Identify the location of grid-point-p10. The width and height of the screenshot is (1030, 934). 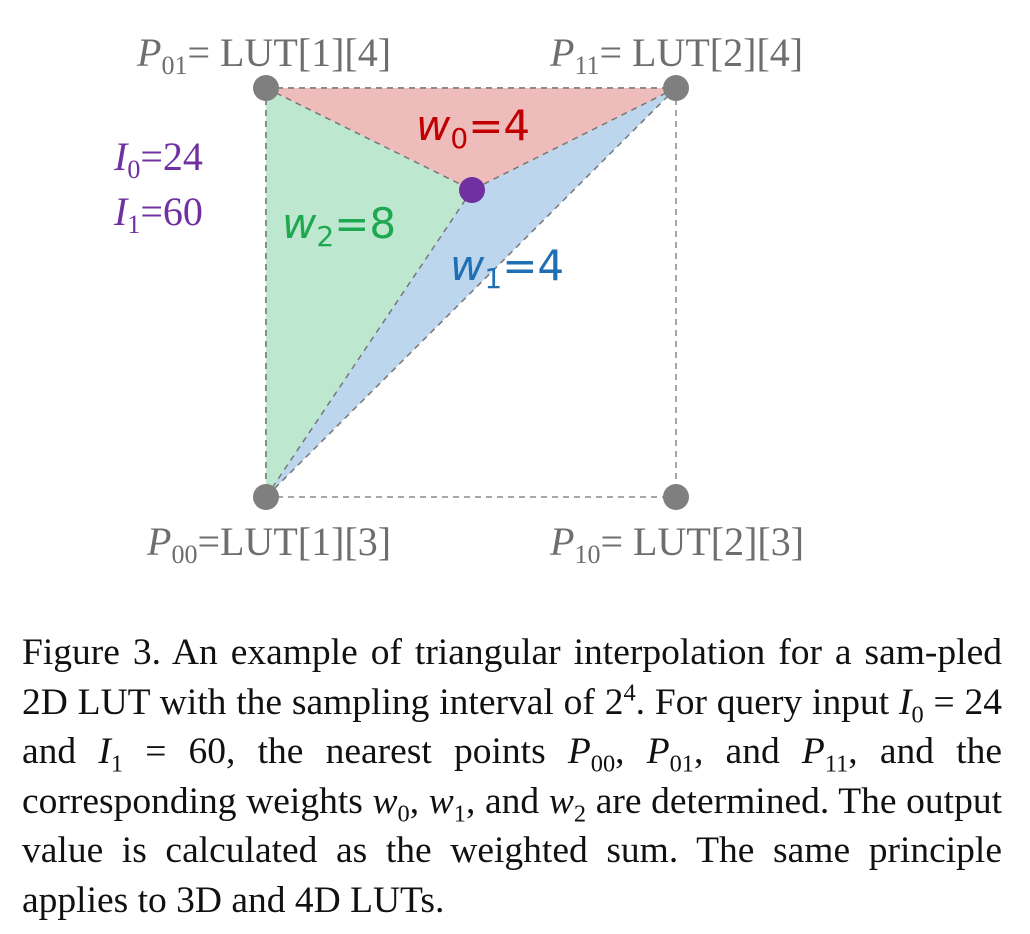
(676, 497).